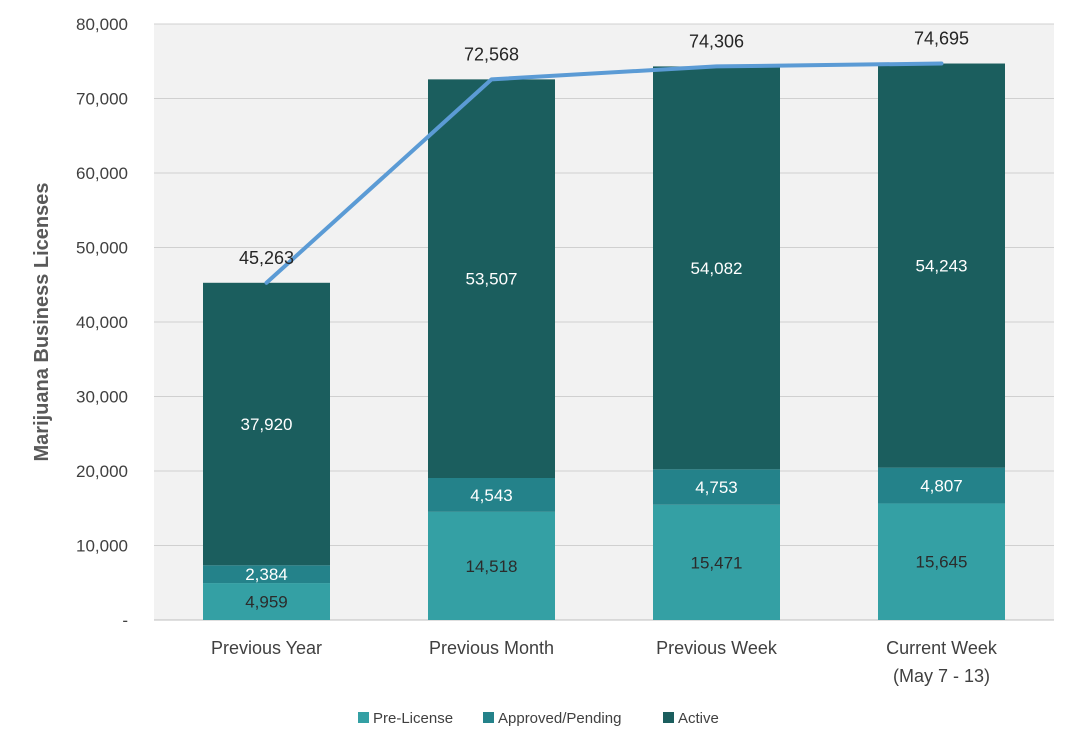  Describe the element at coordinates (413, 718) in the screenshot. I see `legend-label: Pre-License` at that location.